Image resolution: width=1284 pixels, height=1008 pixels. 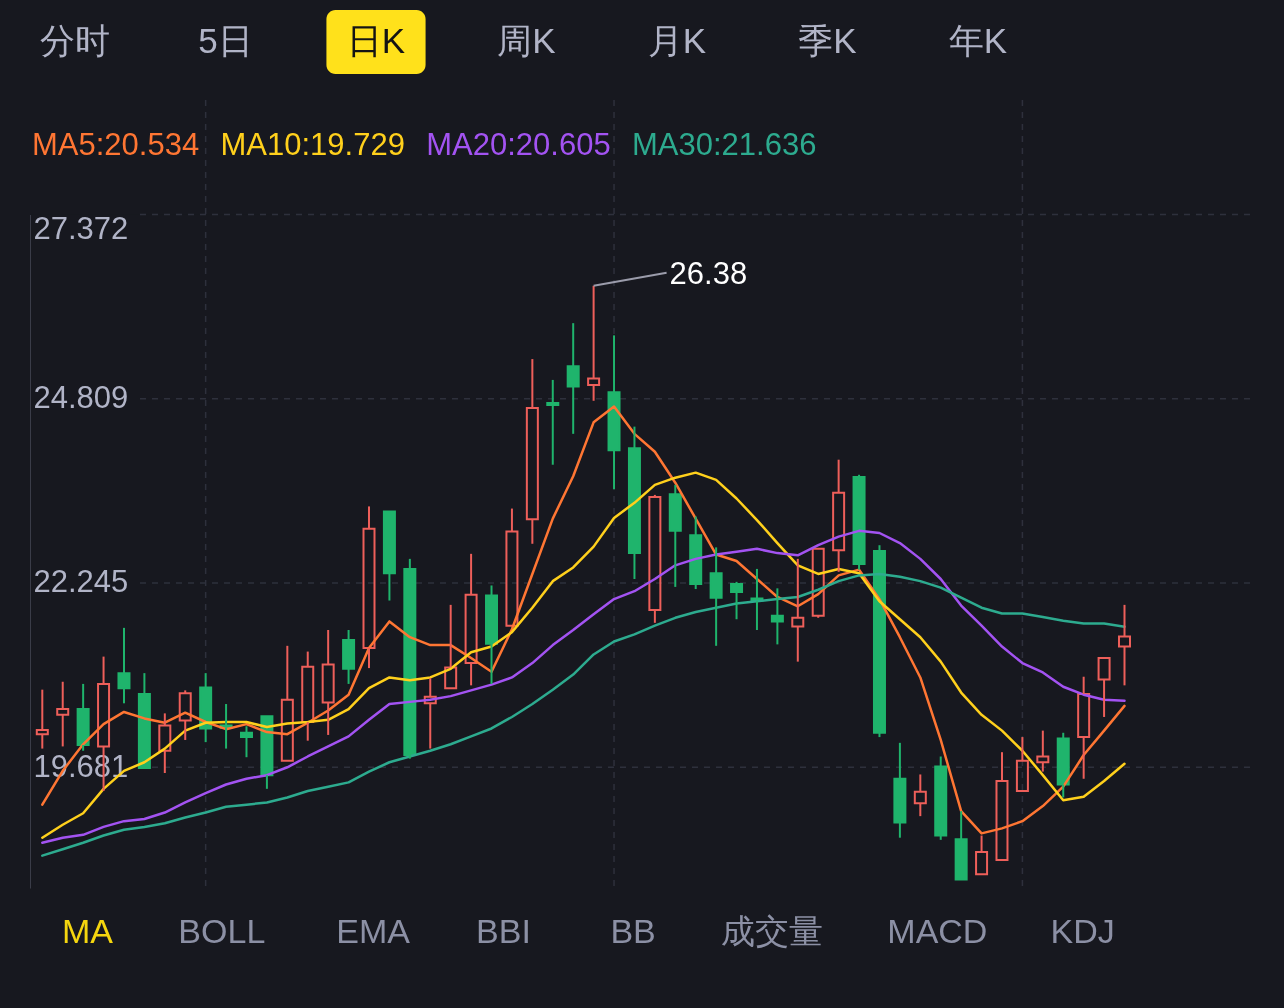 What do you see at coordinates (772, 931) in the screenshot?
I see `text: 成交量` at bounding box center [772, 931].